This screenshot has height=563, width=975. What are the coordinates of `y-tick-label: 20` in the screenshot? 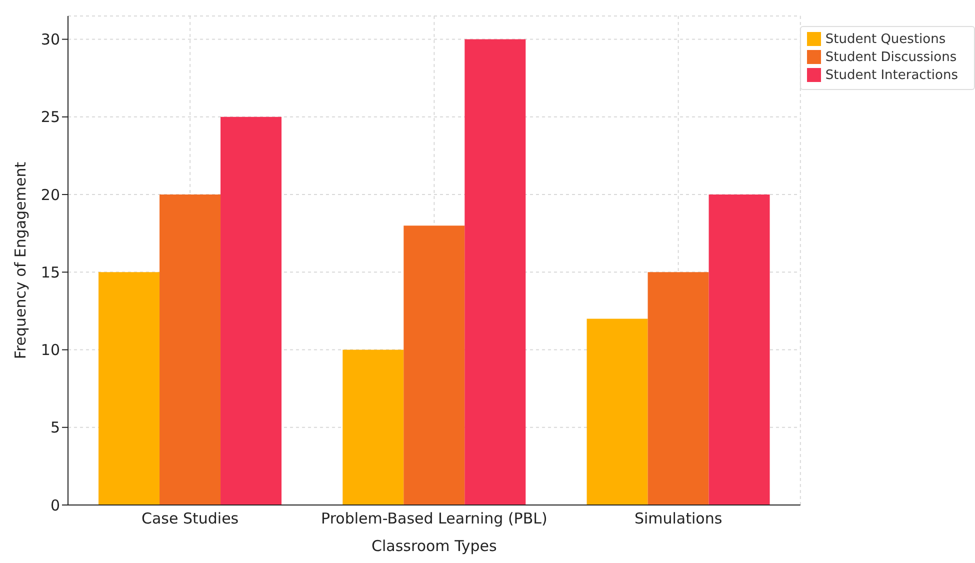 It's located at (50, 195).